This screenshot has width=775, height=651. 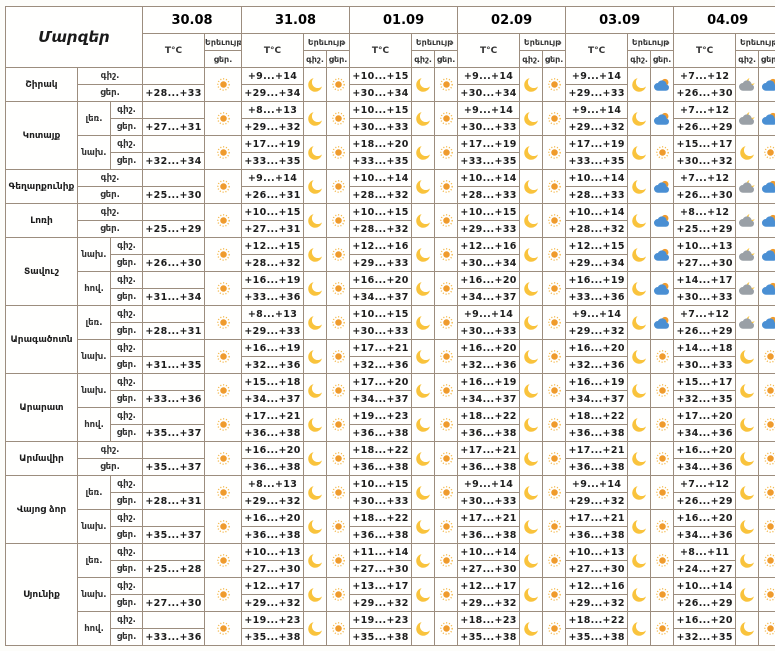 I want to click on temperature-range: +9...+14, so click(x=273, y=178).